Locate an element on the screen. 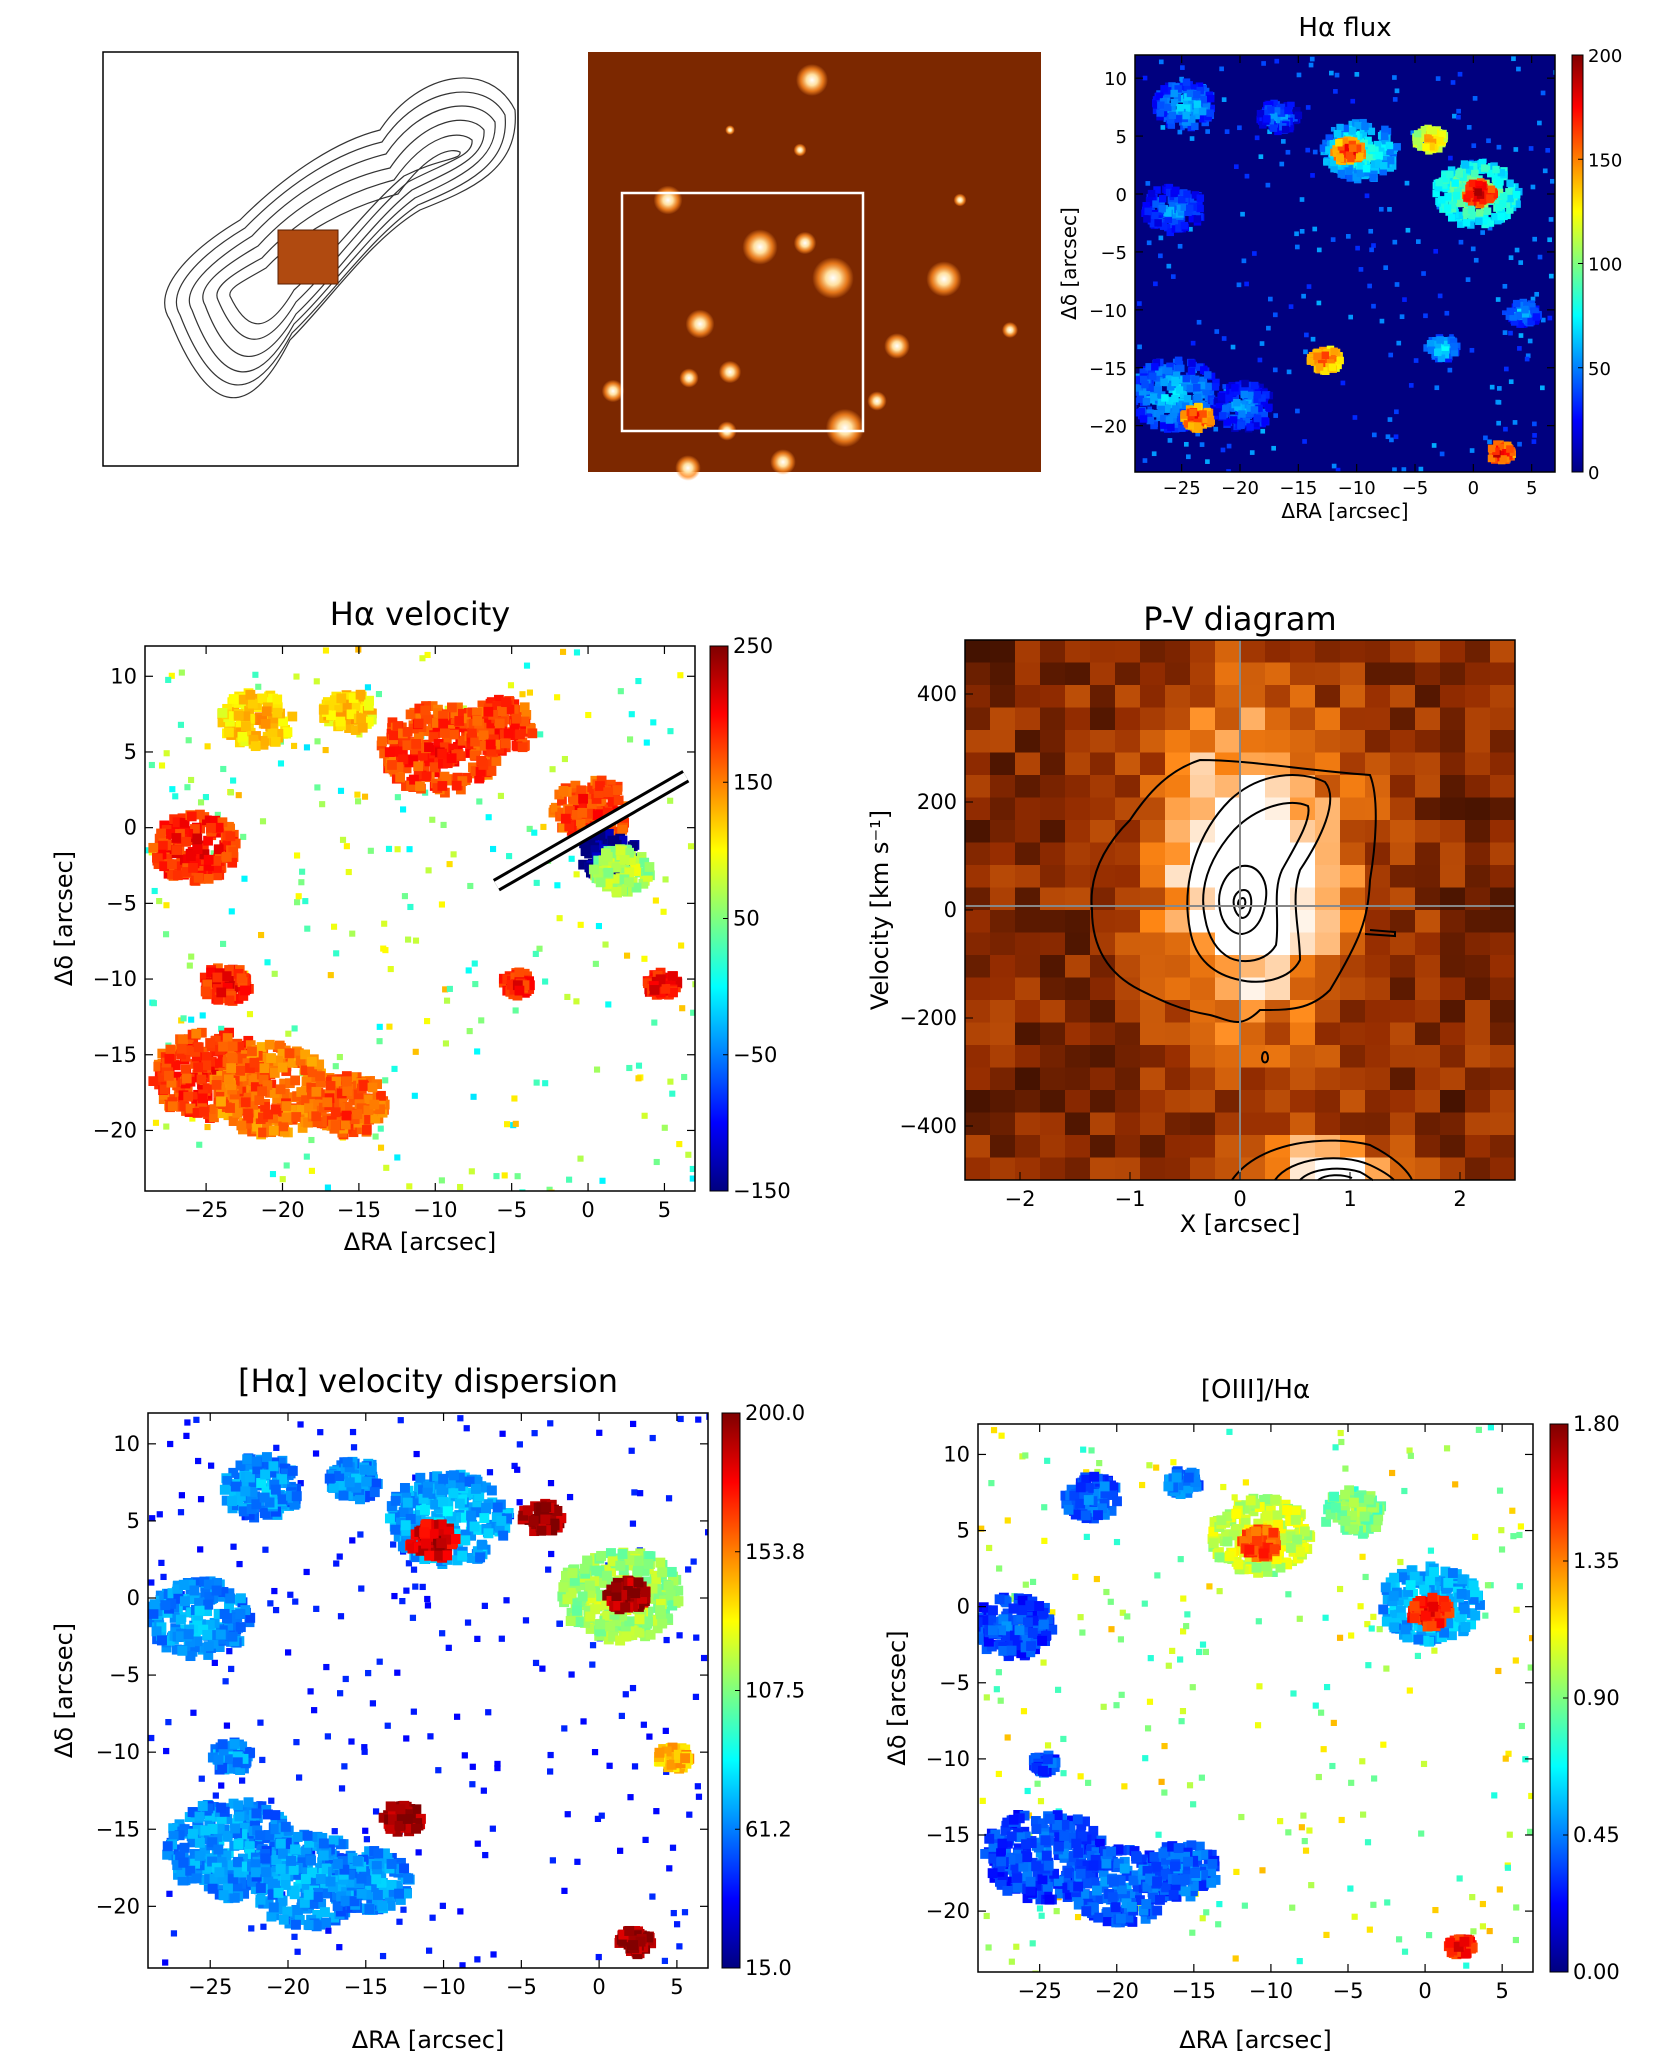 The height and width of the screenshot is (2060, 1661). colorbar-tick-label: 0.00 is located at coordinates (1596, 1972).